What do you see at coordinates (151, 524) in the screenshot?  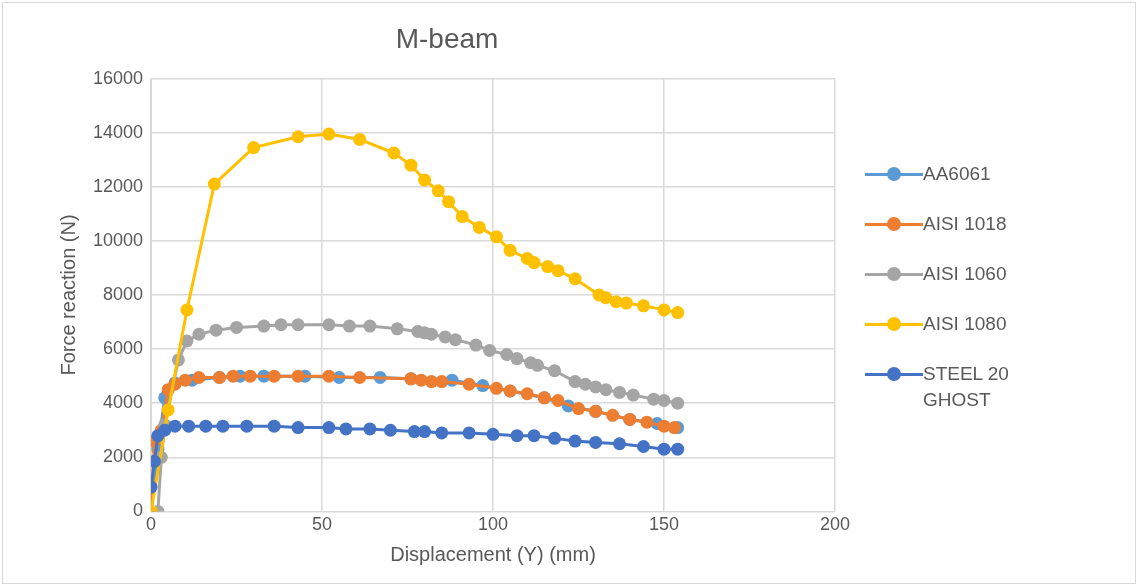 I see `x-tick-label: 0` at bounding box center [151, 524].